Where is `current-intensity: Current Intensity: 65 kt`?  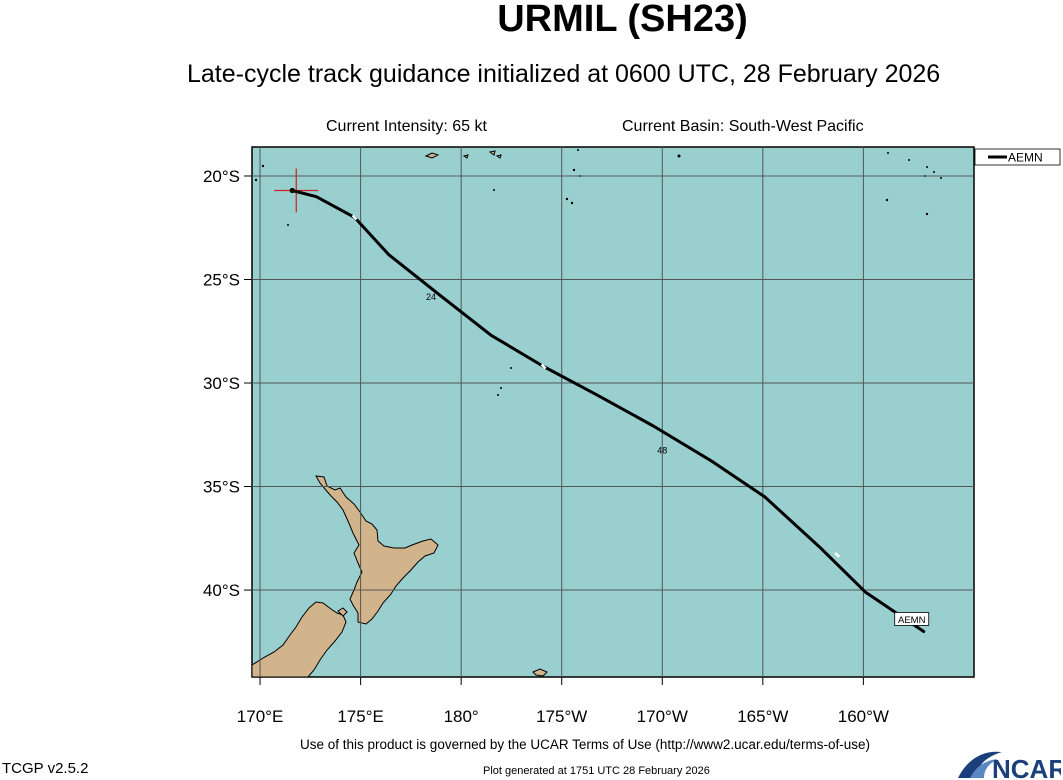
current-intensity: Current Intensity: 65 kt is located at coordinates (406, 126).